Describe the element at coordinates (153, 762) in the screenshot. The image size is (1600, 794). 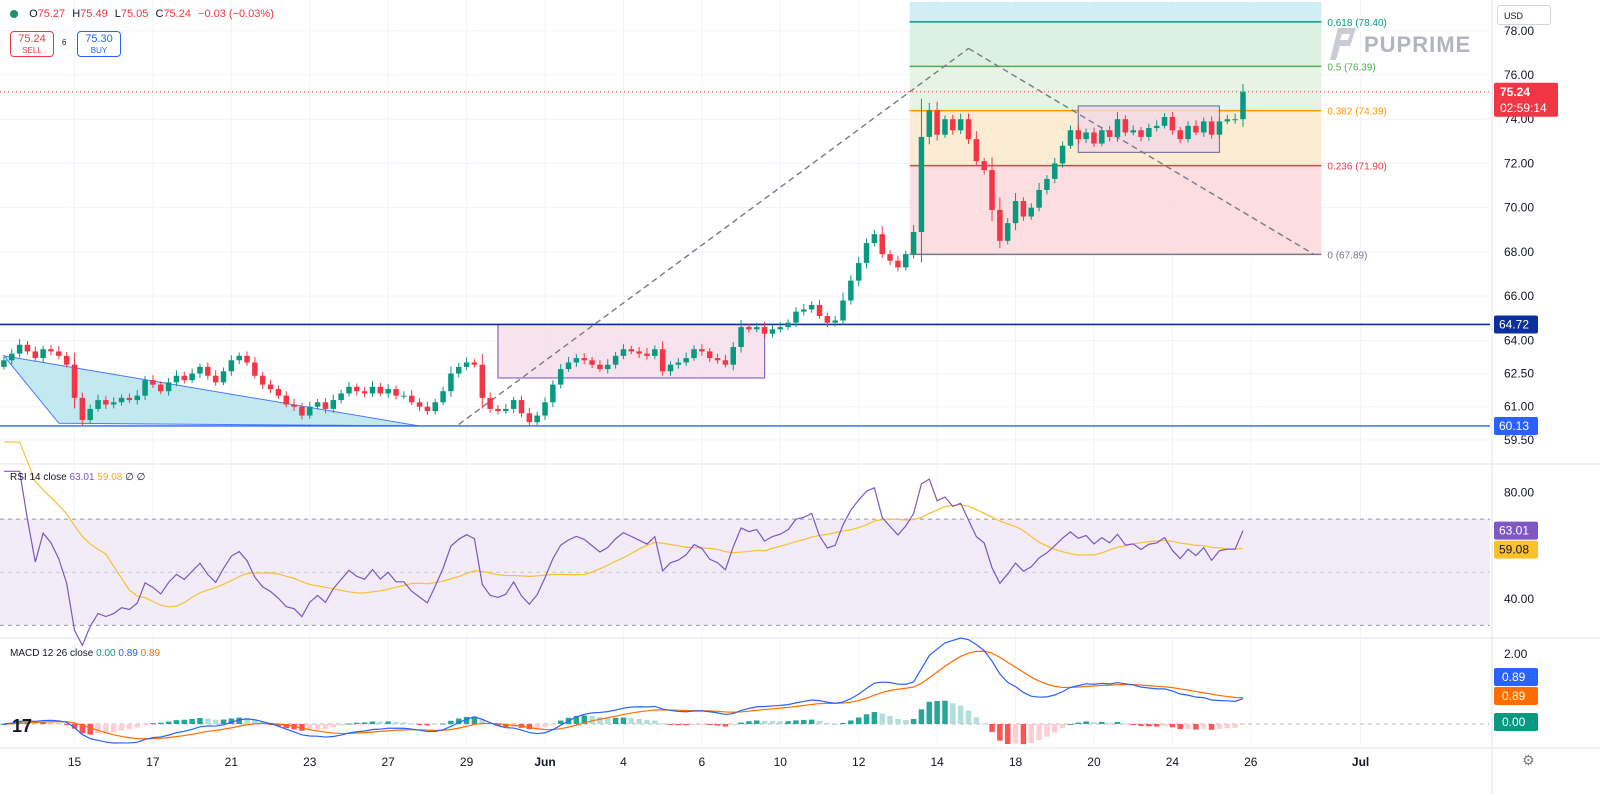
I see `x-tick-label: 17` at that location.